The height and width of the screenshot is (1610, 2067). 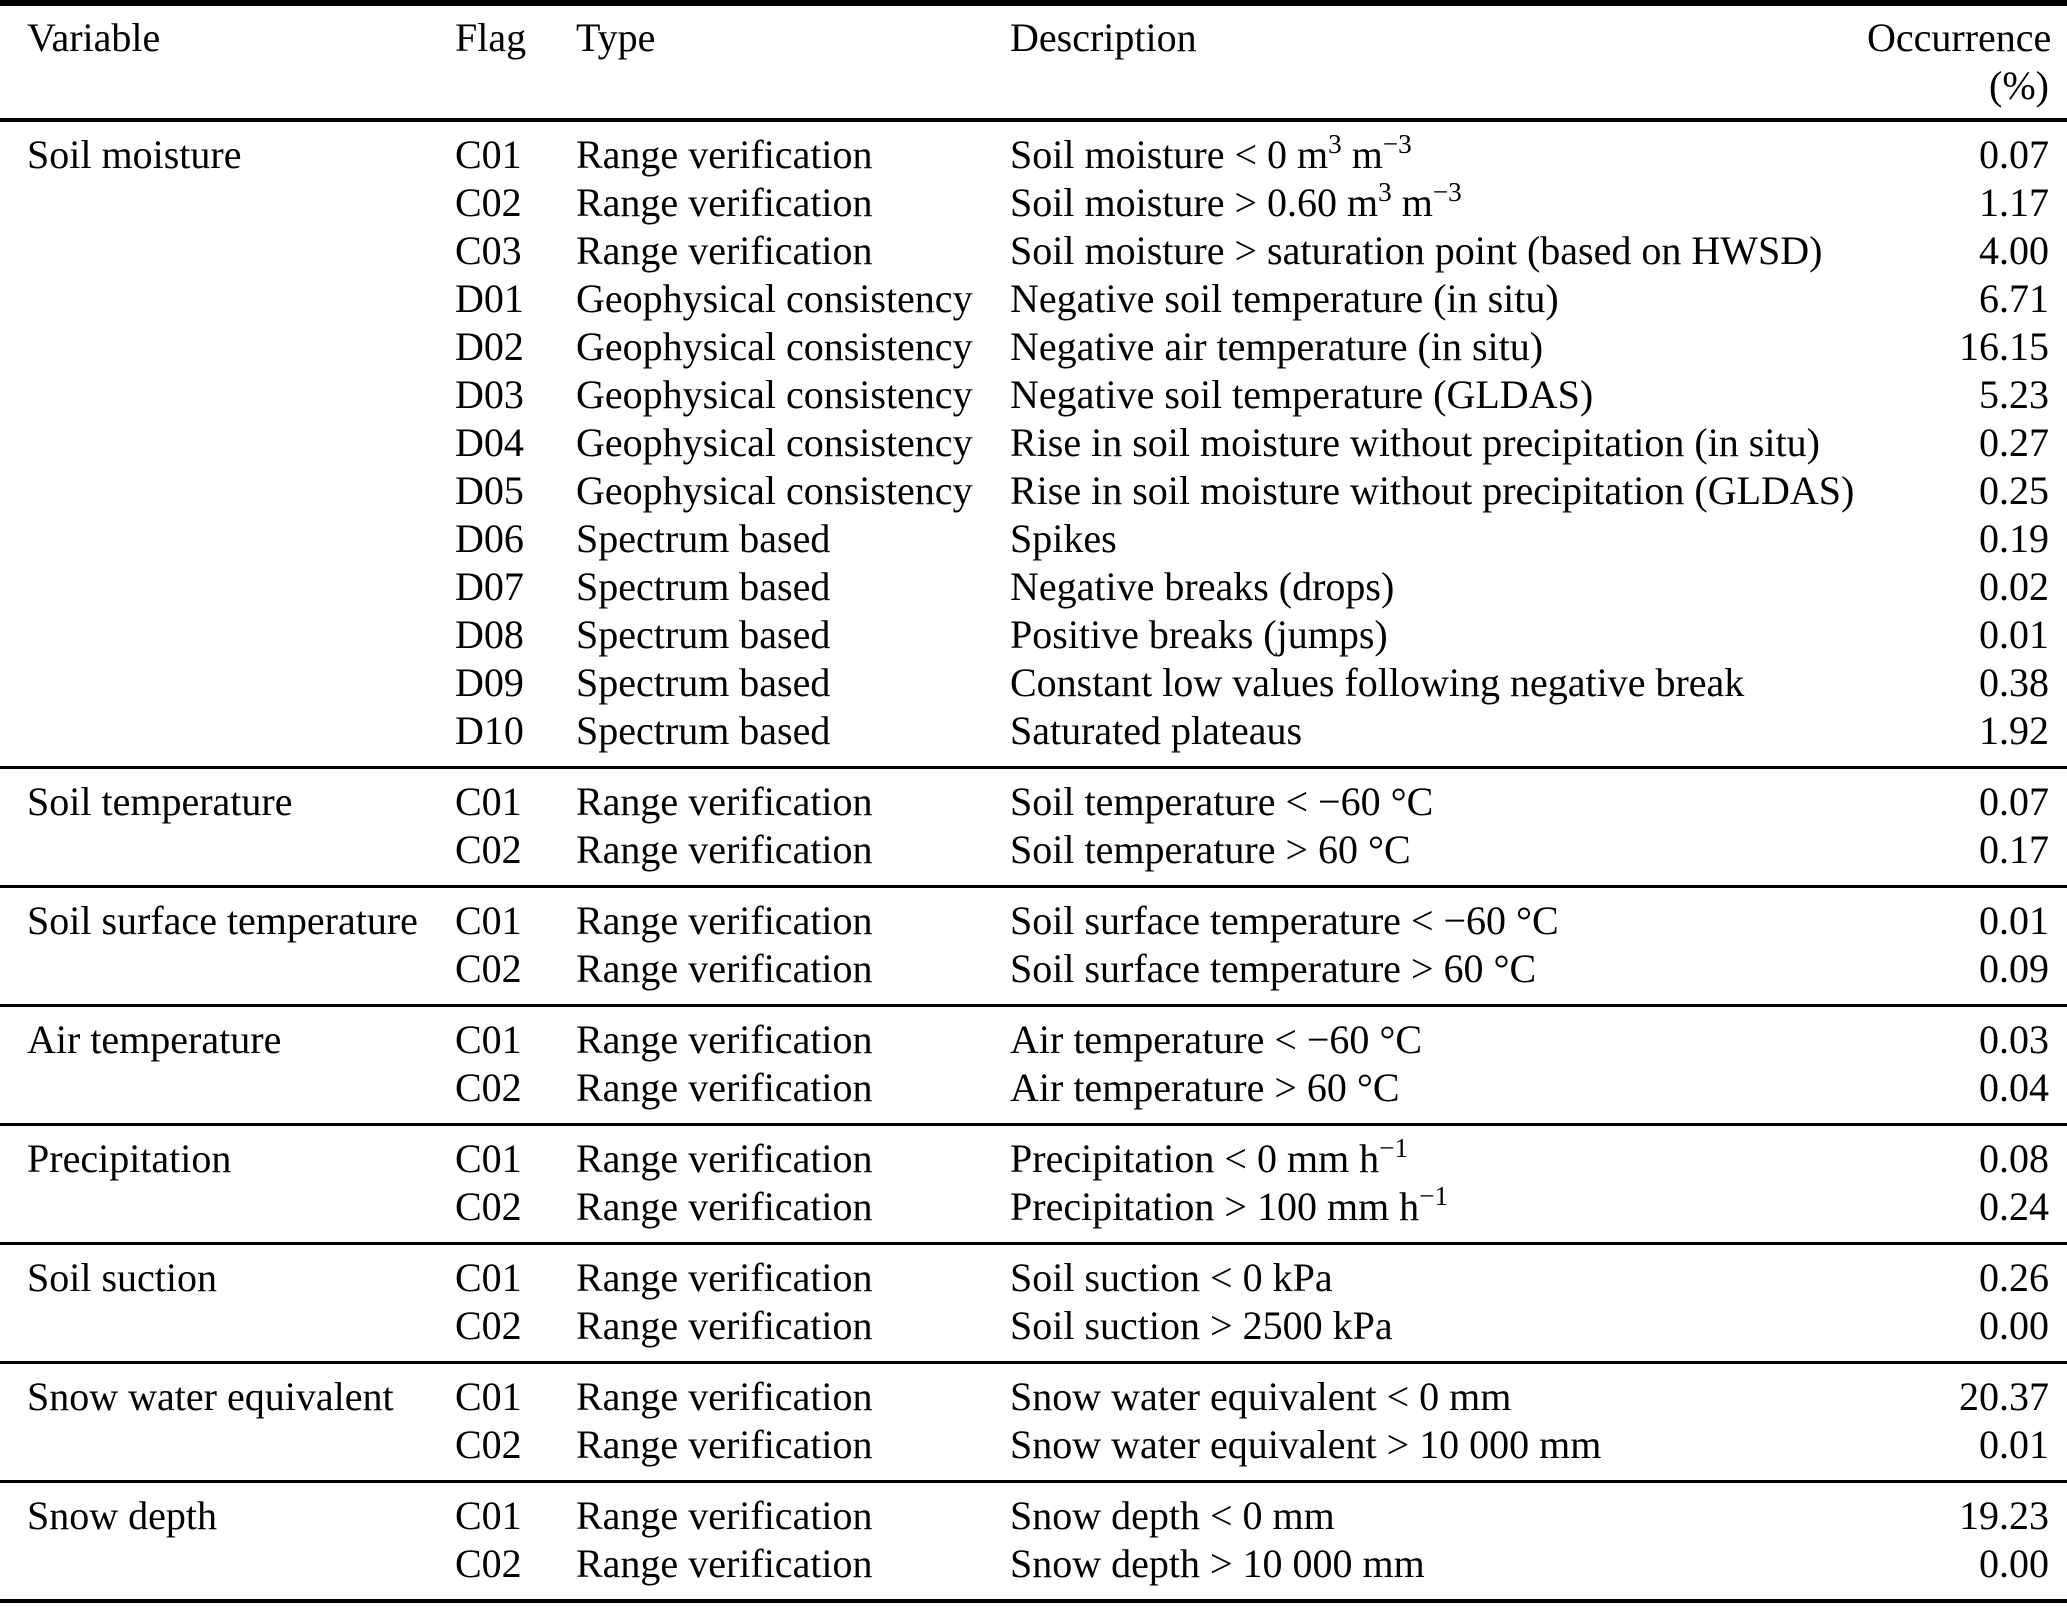 I want to click on cell-description: Negative soil temperature (GLDAS), so click(x=1302, y=394).